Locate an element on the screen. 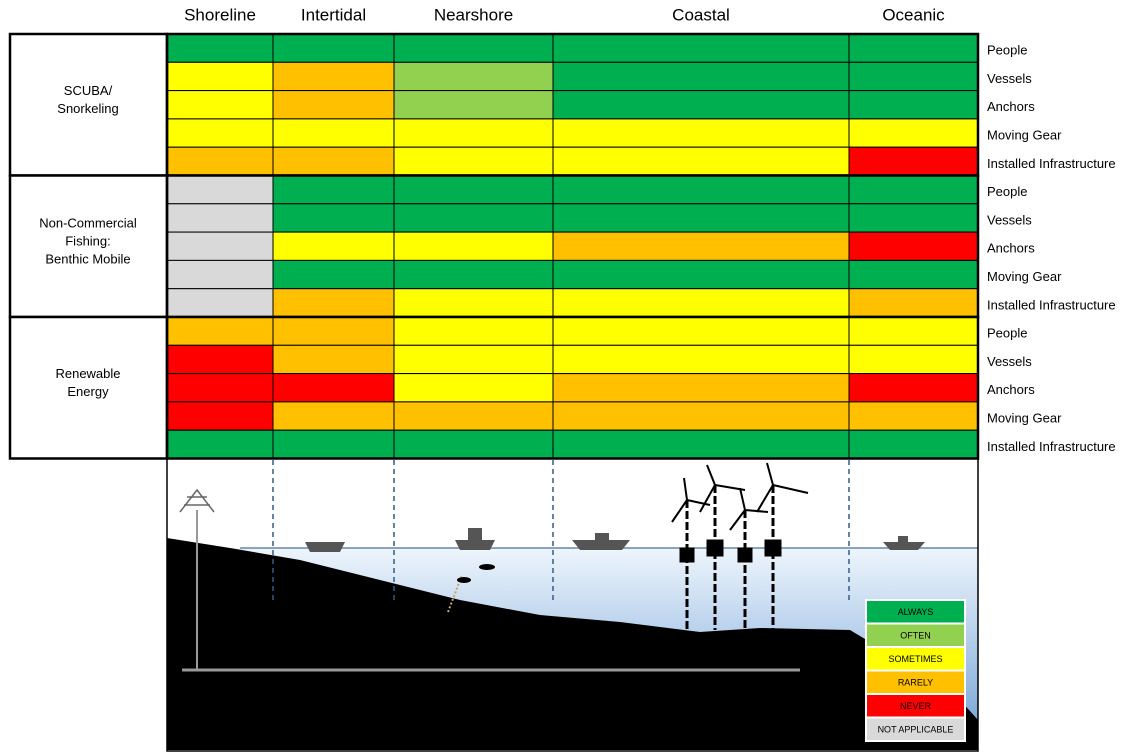 The width and height of the screenshot is (1145, 753). legend-label: SOMETIMES is located at coordinates (915, 659).